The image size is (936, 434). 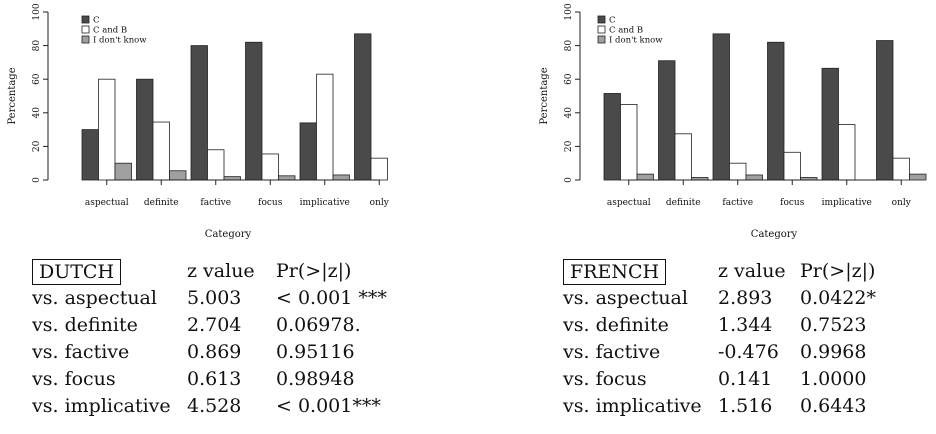 What do you see at coordinates (214, 325) in the screenshot?
I see `row-z-value: 2.704` at bounding box center [214, 325].